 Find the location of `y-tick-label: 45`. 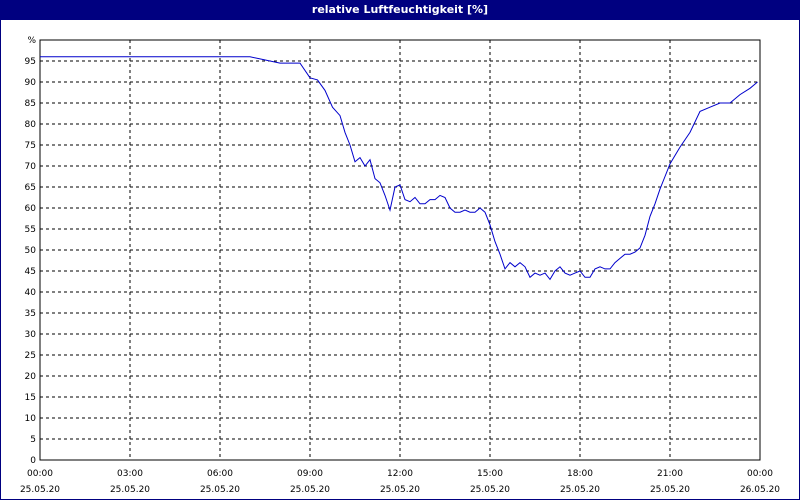

y-tick-label: 45 is located at coordinates (30, 272).